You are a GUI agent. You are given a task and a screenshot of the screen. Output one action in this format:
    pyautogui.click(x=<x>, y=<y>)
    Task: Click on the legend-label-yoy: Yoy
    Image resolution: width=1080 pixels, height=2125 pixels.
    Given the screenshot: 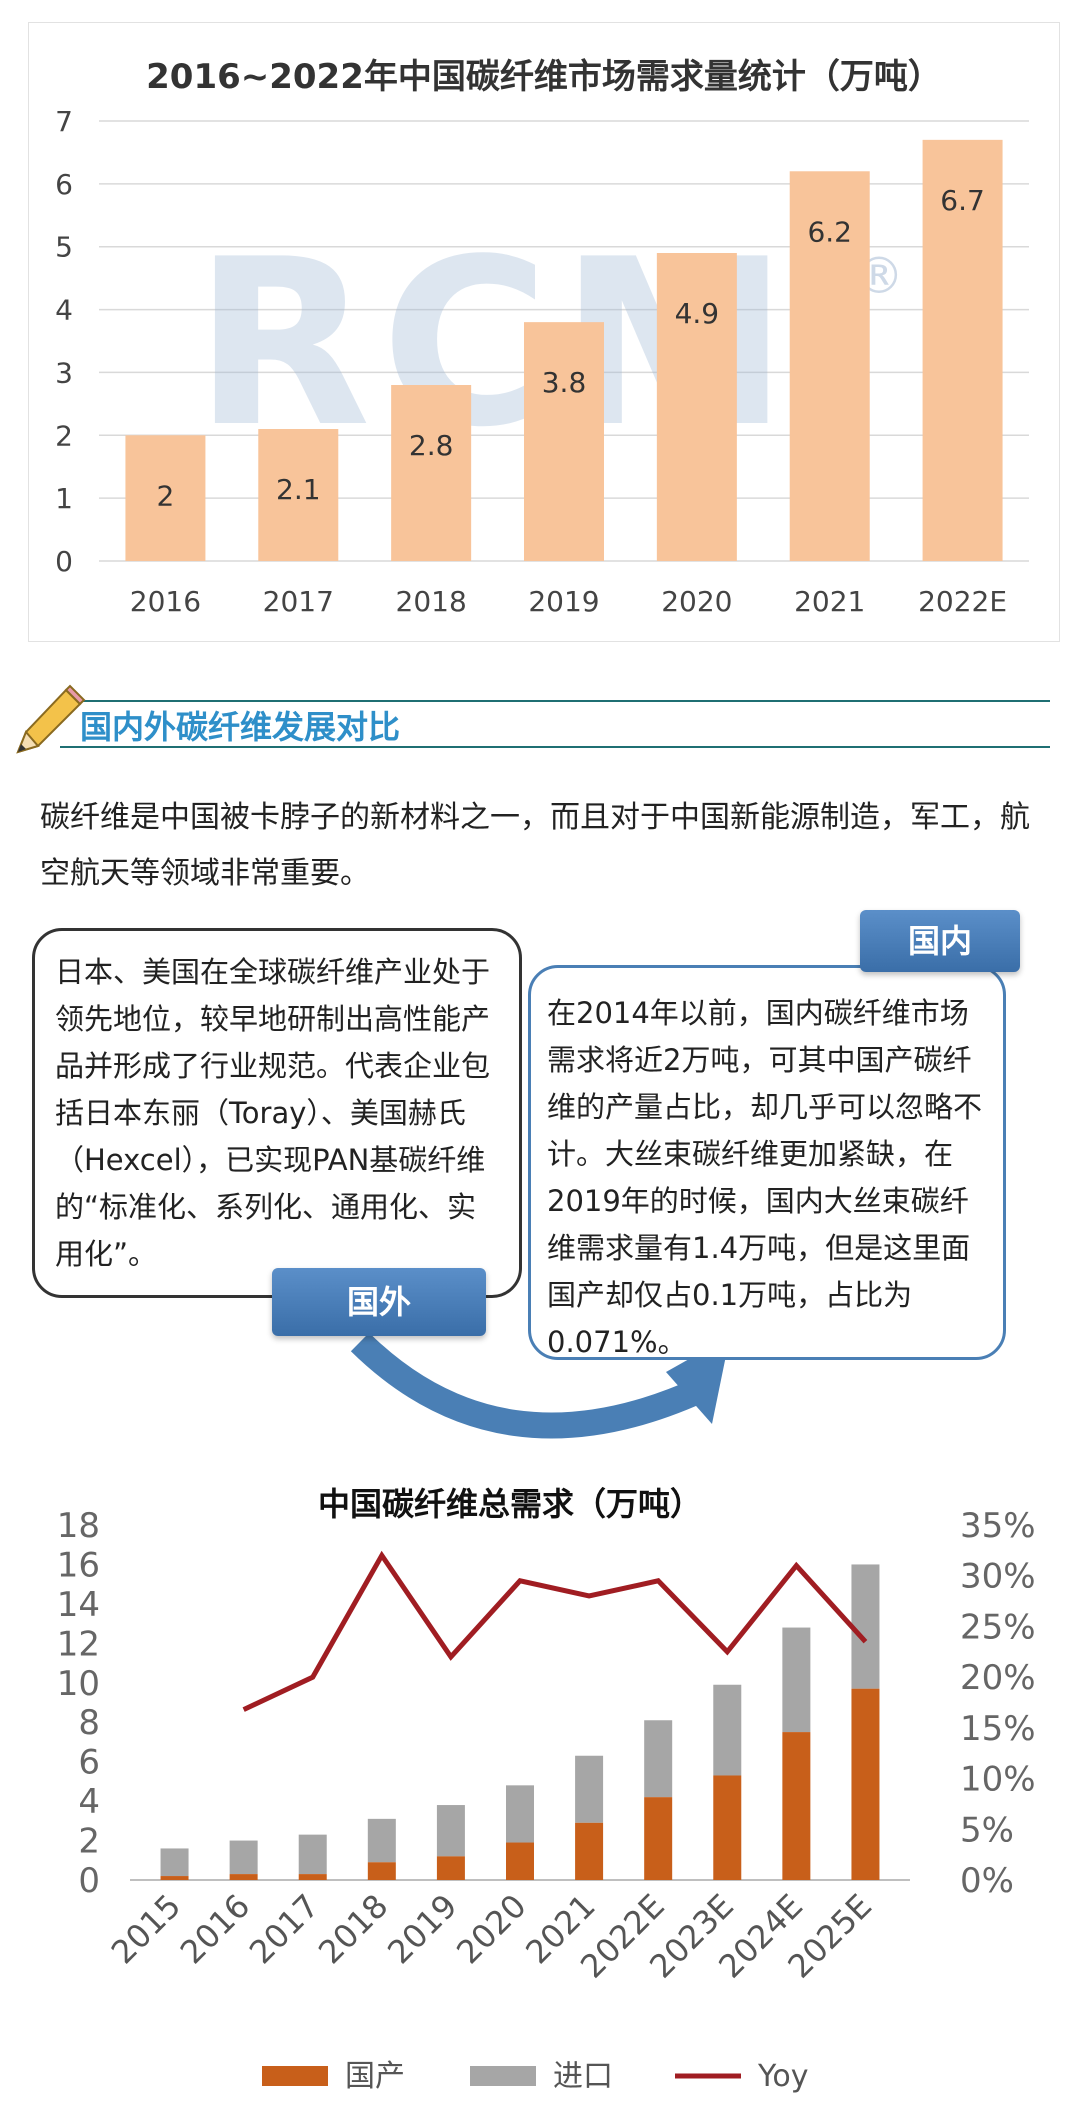 What is the action you would take?
    pyautogui.click(x=782, y=2076)
    